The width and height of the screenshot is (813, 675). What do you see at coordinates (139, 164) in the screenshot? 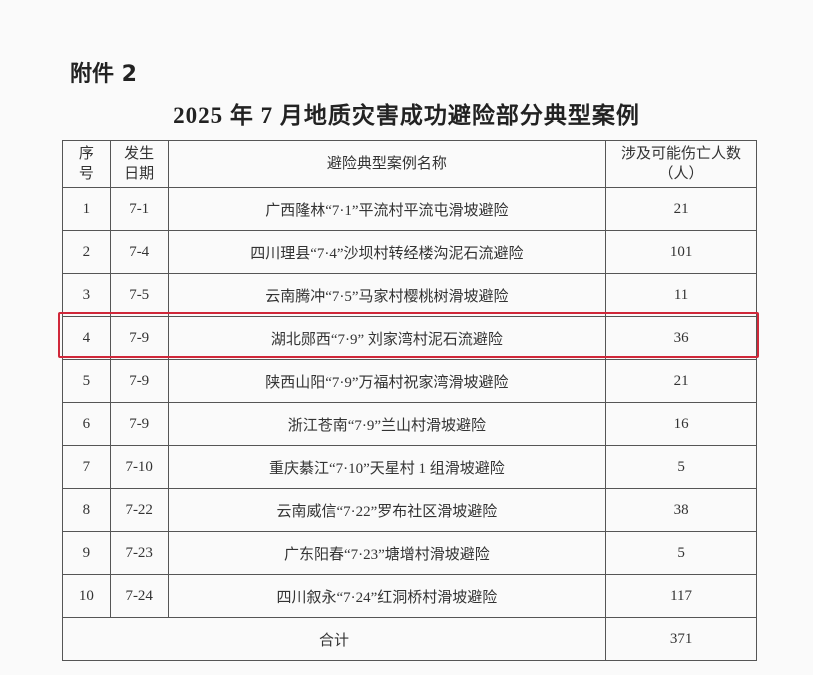
I see `header-date: 发生日期` at bounding box center [139, 164].